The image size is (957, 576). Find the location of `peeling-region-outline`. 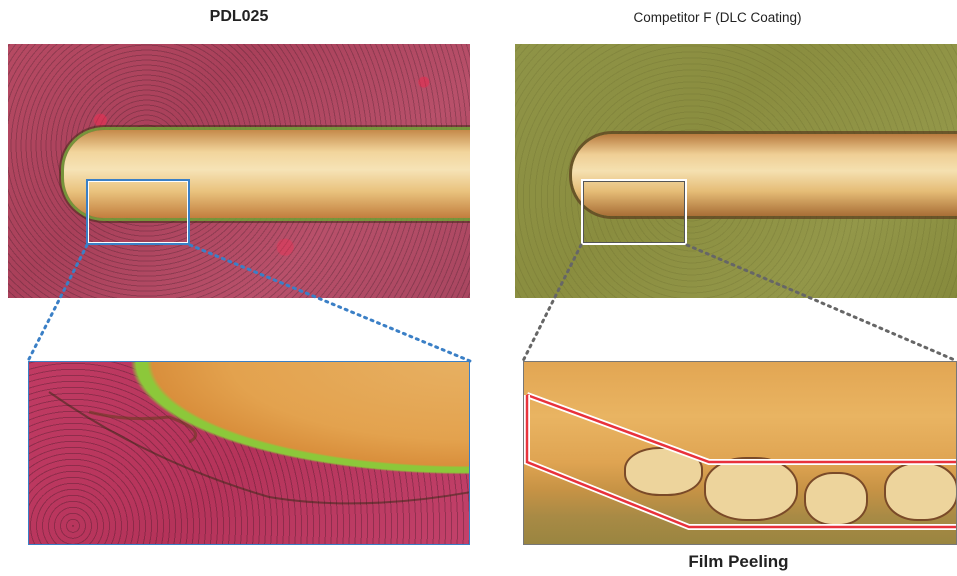

peeling-region-outline is located at coordinates (740, 461).